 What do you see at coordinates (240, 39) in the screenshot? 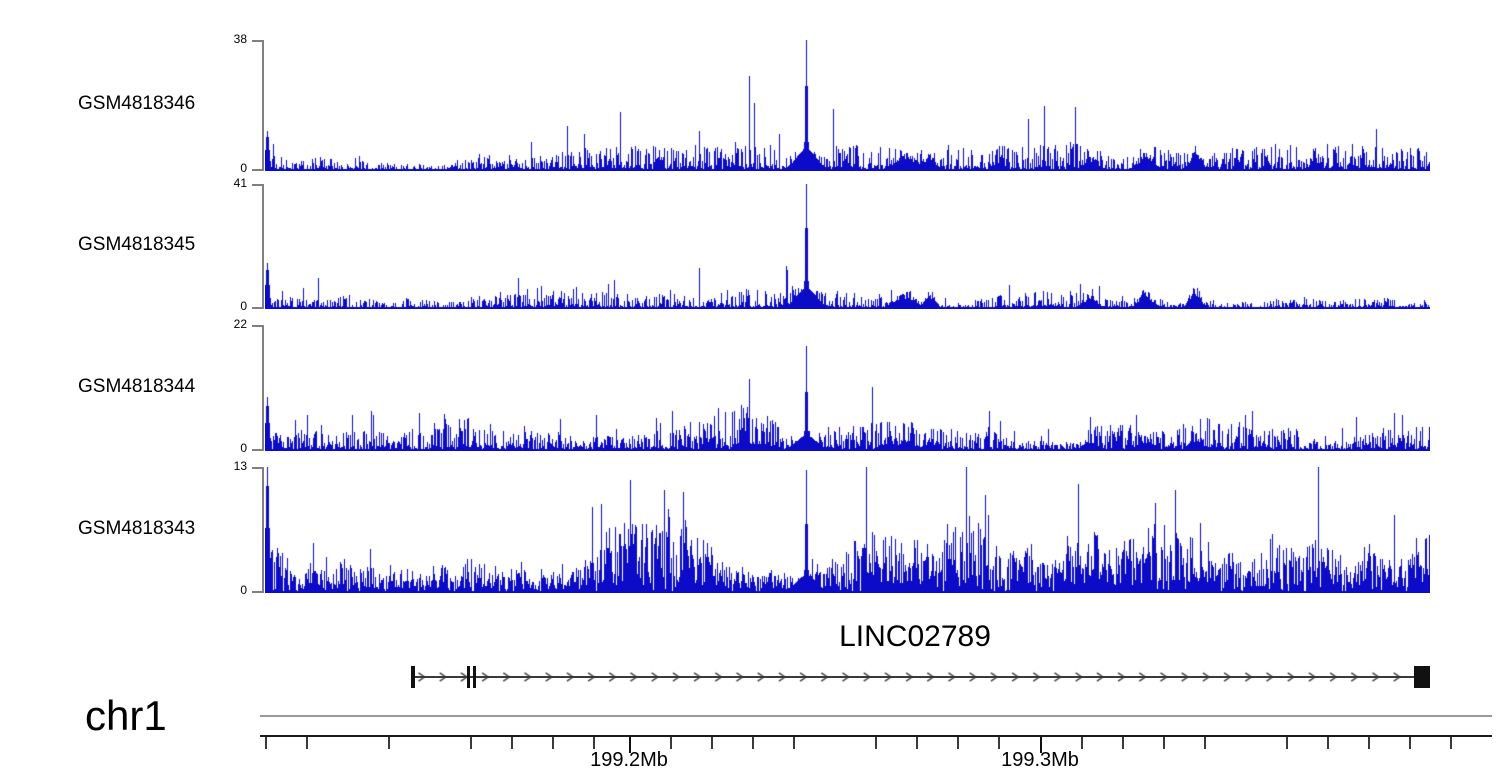
I see `track-axis-max-label: 38` at bounding box center [240, 39].